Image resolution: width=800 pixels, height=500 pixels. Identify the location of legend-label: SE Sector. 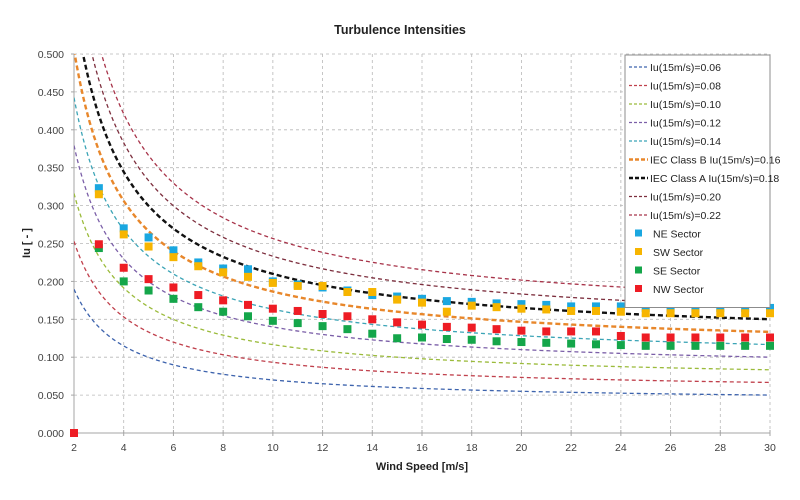
(677, 272).